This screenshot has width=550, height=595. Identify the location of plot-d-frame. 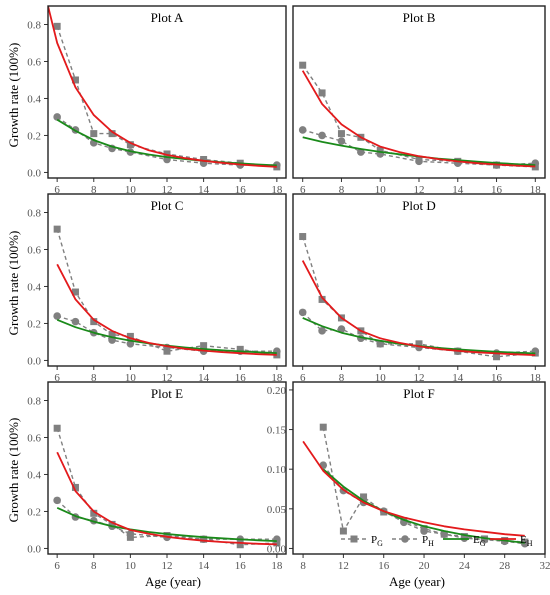
(419, 280).